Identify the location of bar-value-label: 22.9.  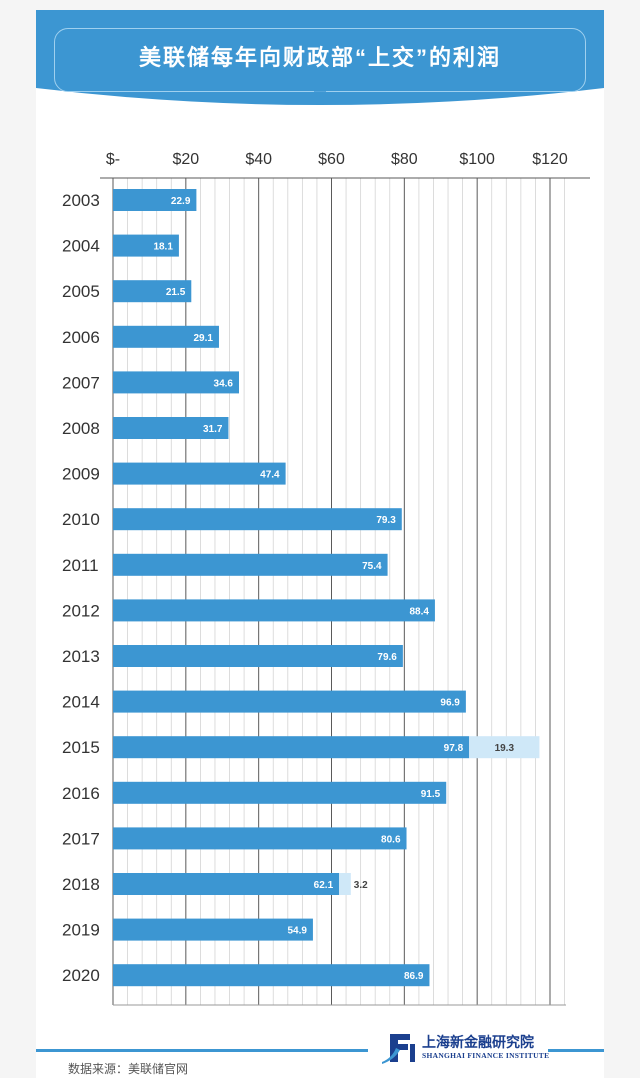
(181, 201).